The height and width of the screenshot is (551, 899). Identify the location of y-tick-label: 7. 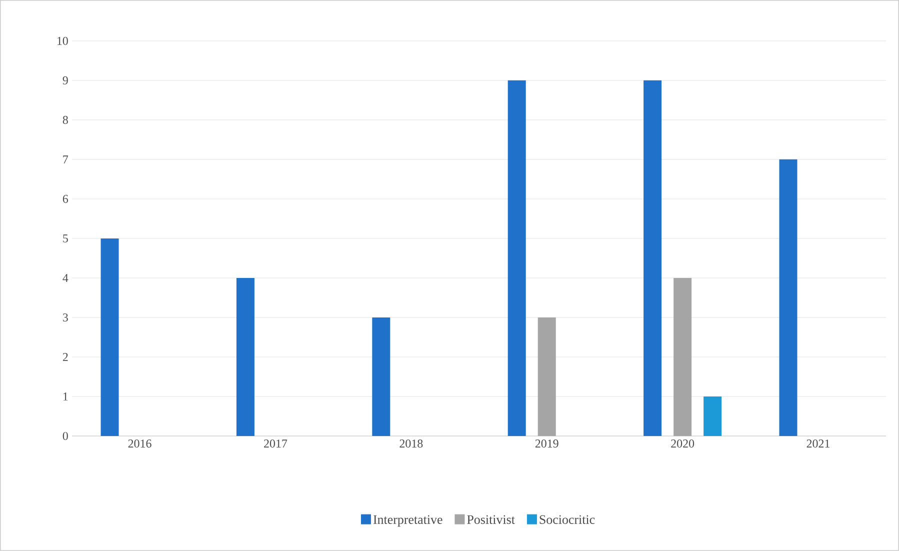
(65, 160).